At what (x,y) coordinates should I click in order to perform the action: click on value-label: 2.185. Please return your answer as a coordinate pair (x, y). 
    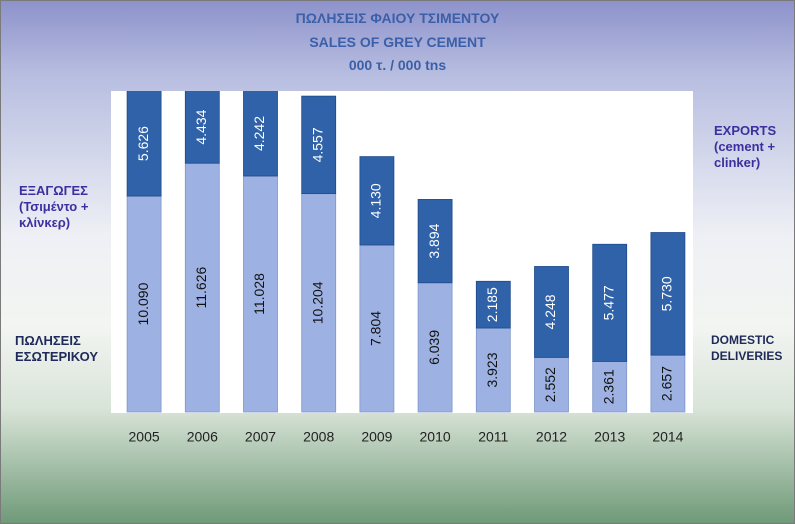
    Looking at the image, I should click on (492, 304).